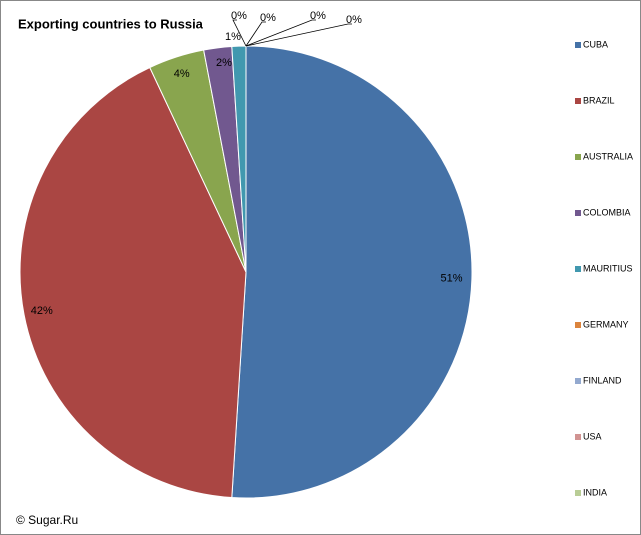 The image size is (641, 535). I want to click on legend-label: MAURITIUS, so click(608, 268).